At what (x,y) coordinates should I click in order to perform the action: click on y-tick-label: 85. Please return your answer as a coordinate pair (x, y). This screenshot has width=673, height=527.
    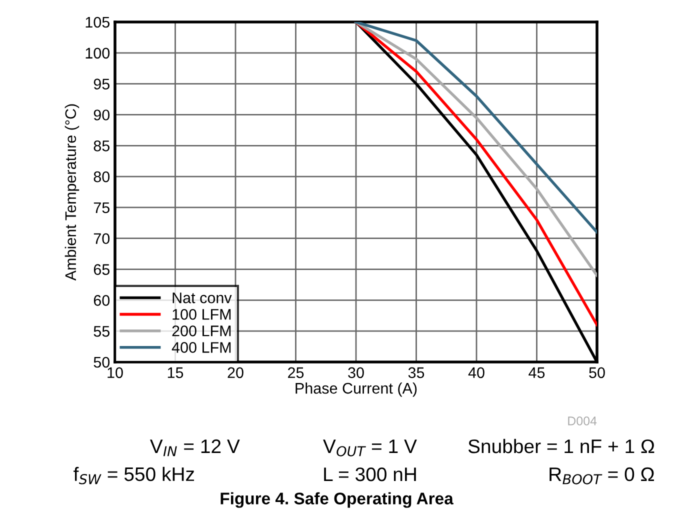
    Looking at the image, I should click on (102, 146).